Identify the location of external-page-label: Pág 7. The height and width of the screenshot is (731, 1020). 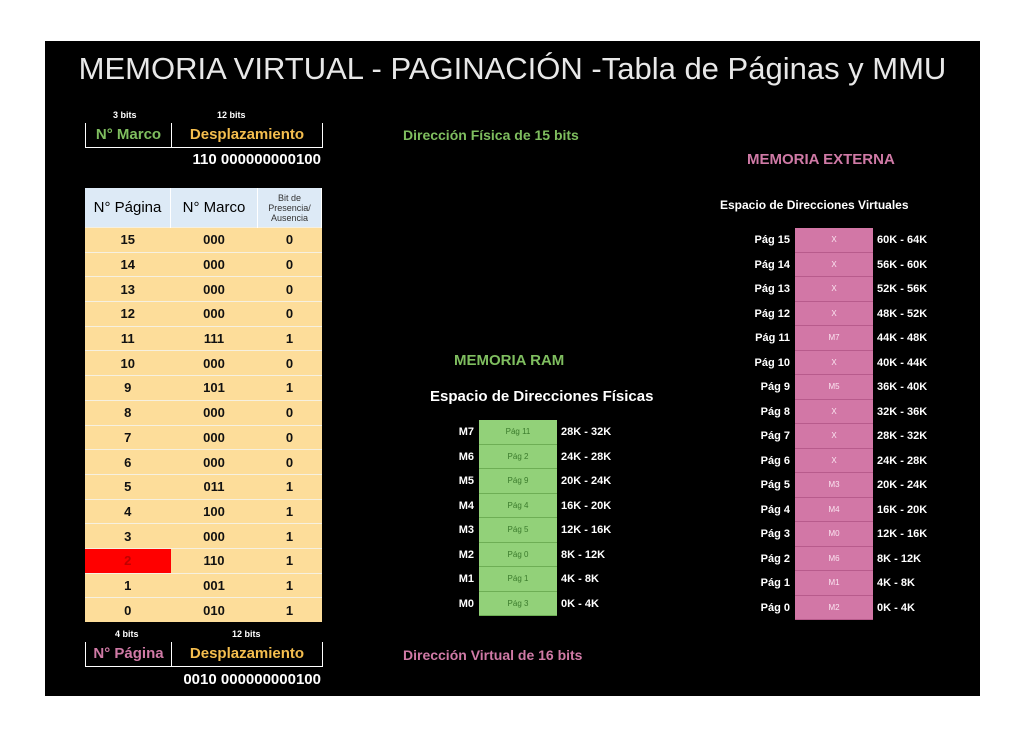
(775, 436).